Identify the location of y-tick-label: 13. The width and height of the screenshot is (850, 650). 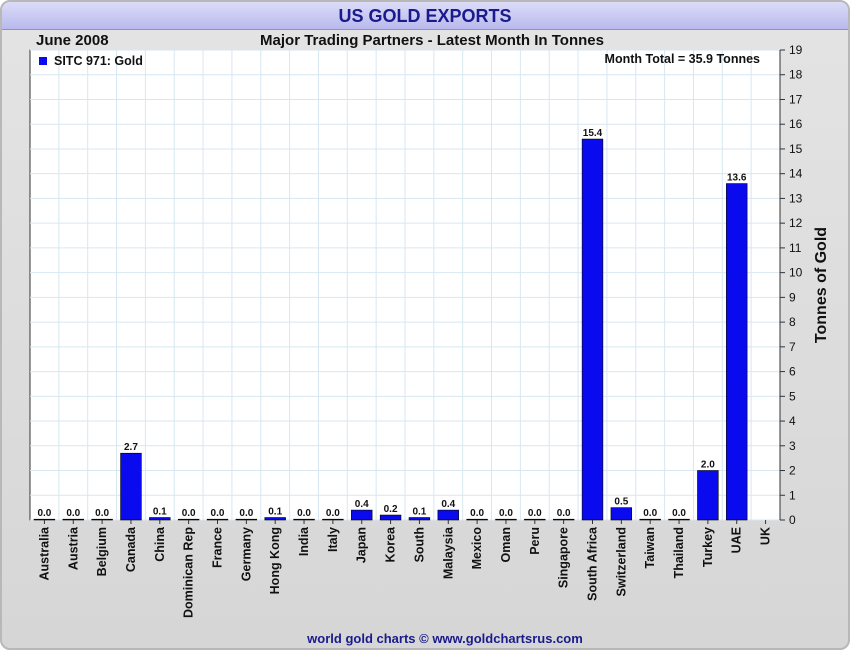
(796, 198).